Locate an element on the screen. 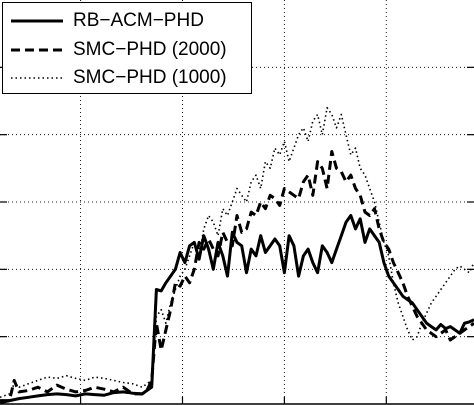 The height and width of the screenshot is (405, 474). legend-entry-smc-phd-1000: SMC−PHD (1000) is located at coordinates (118, 78).